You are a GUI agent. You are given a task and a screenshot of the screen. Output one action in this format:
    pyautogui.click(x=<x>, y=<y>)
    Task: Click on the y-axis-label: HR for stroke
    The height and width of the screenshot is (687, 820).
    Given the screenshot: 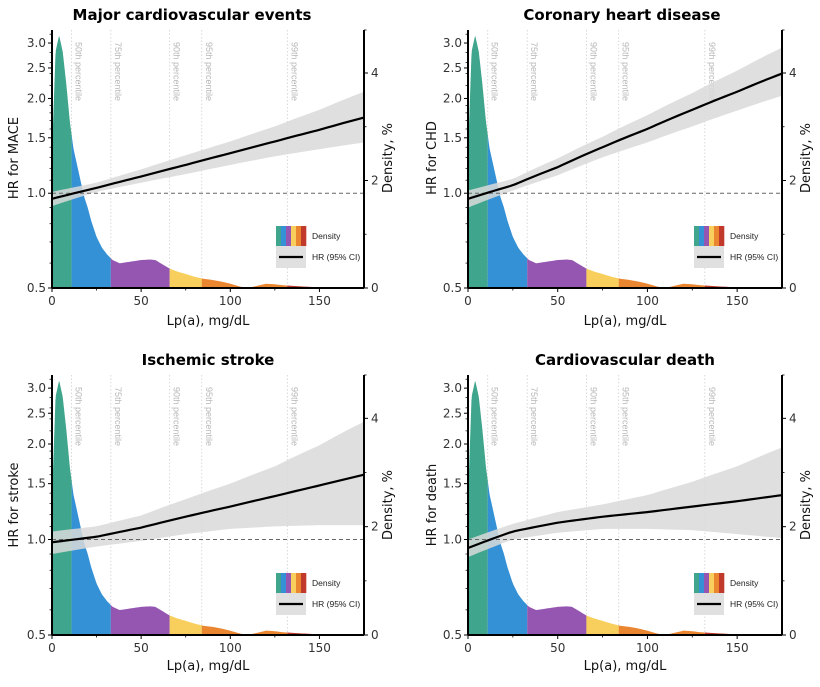 What is the action you would take?
    pyautogui.click(x=14, y=505)
    